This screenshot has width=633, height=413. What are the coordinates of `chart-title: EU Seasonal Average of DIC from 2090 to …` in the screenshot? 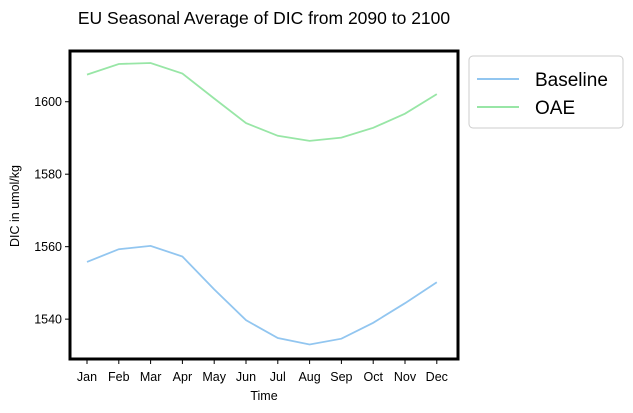 It's located at (264, 18).